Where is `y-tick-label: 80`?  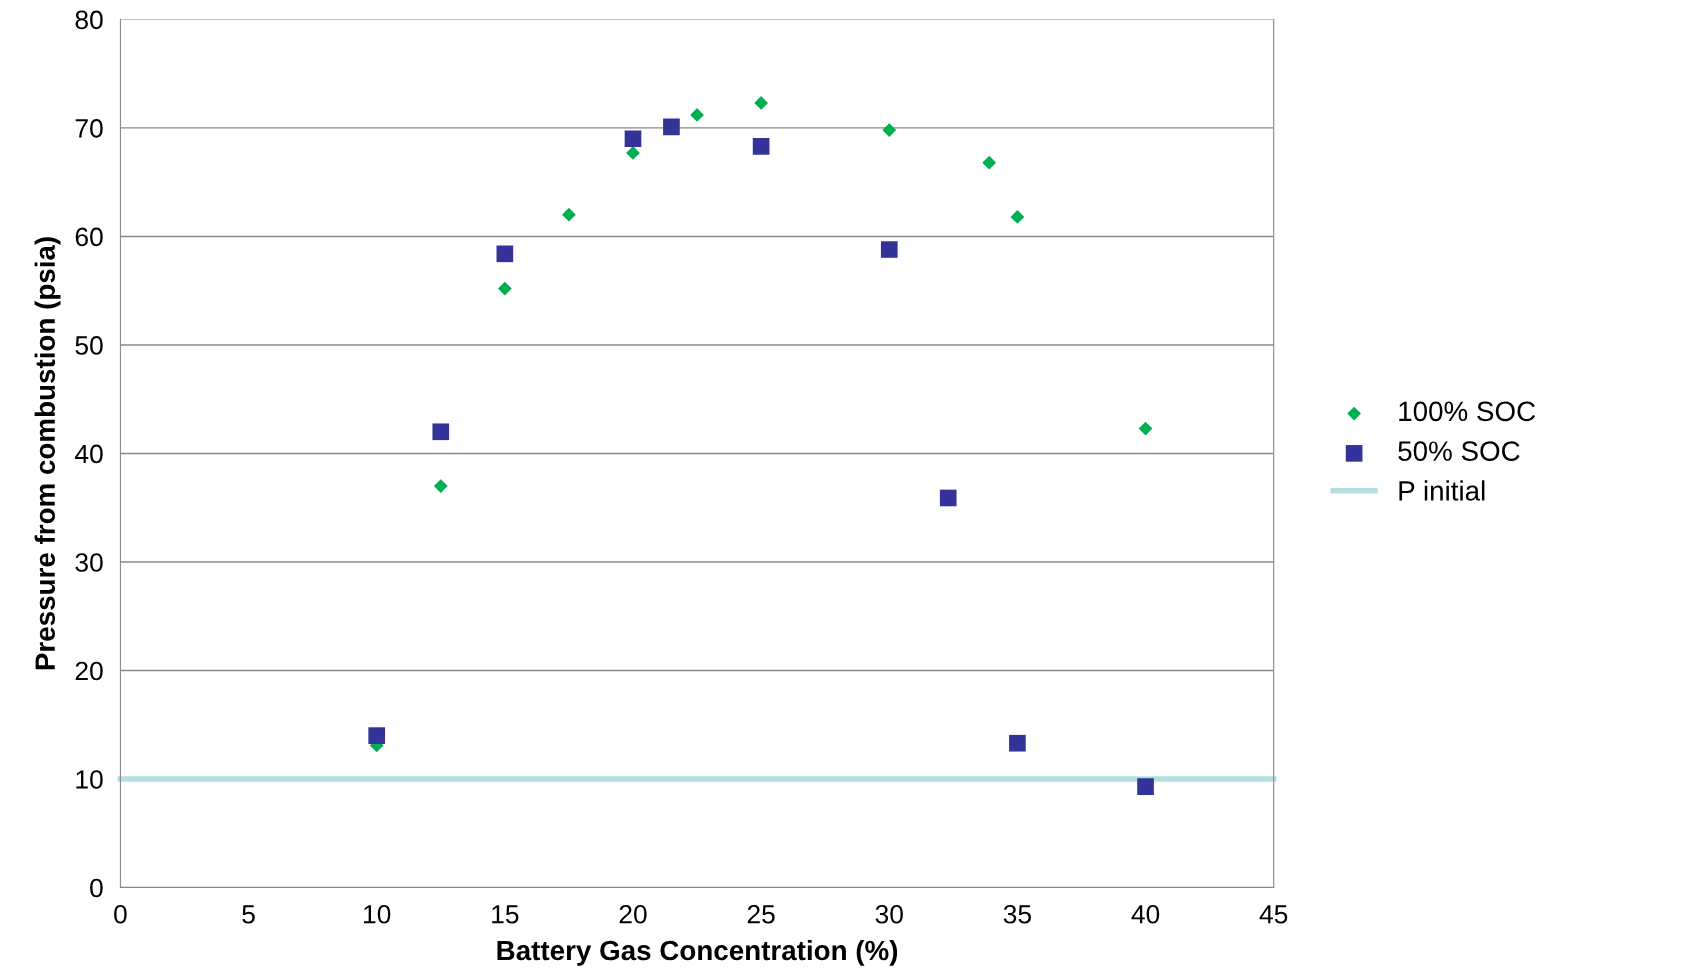 y-tick-label: 80 is located at coordinates (89, 20).